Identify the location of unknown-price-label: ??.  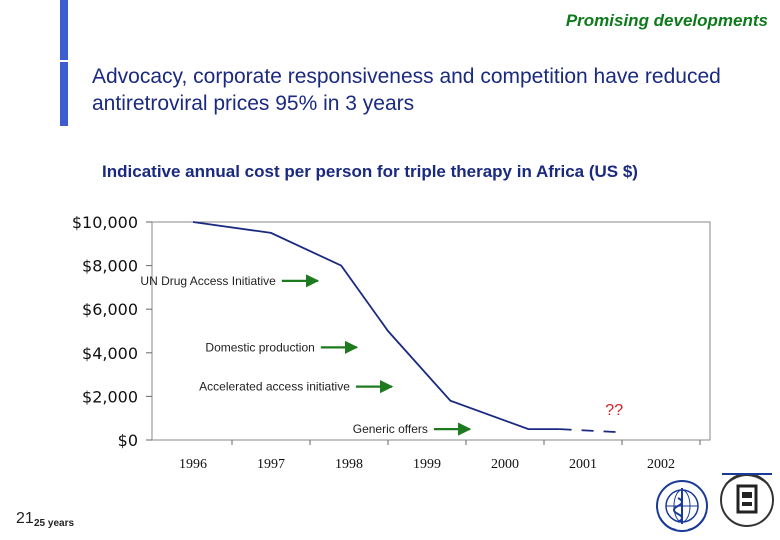
(614, 410).